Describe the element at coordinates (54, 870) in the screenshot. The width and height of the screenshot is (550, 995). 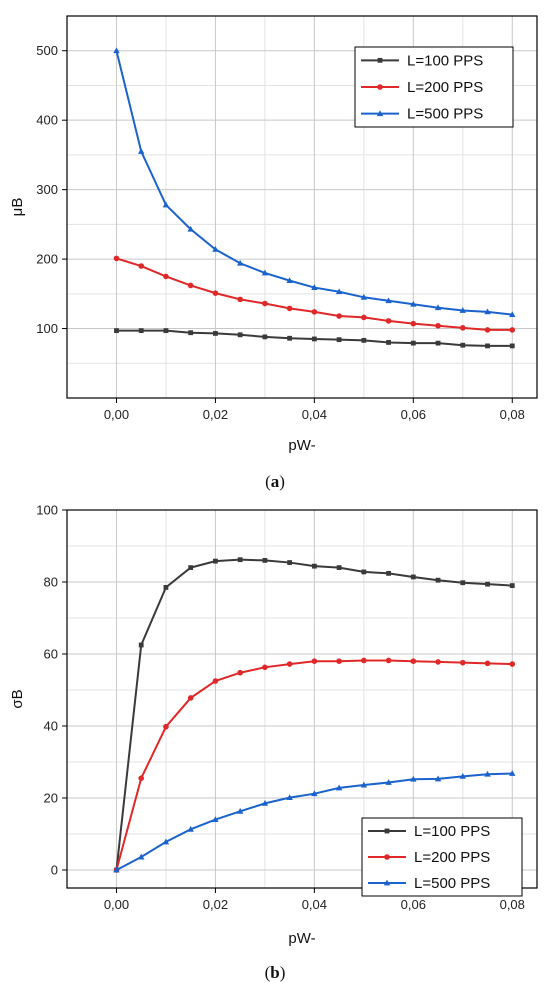
I see `y-tick-label: 0` at that location.